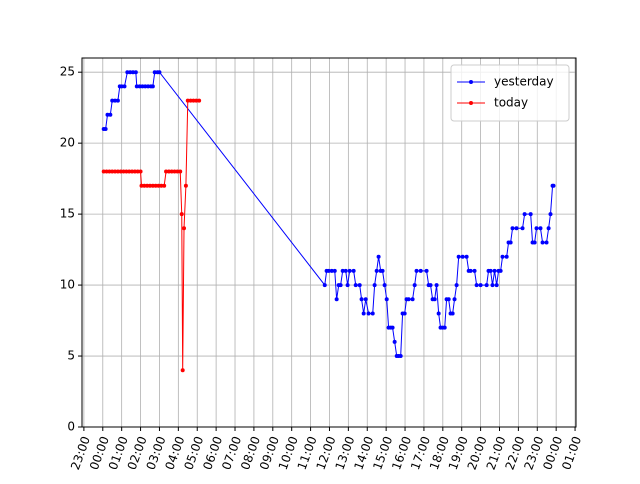  What do you see at coordinates (511, 103) in the screenshot?
I see `legend-label: today` at bounding box center [511, 103].